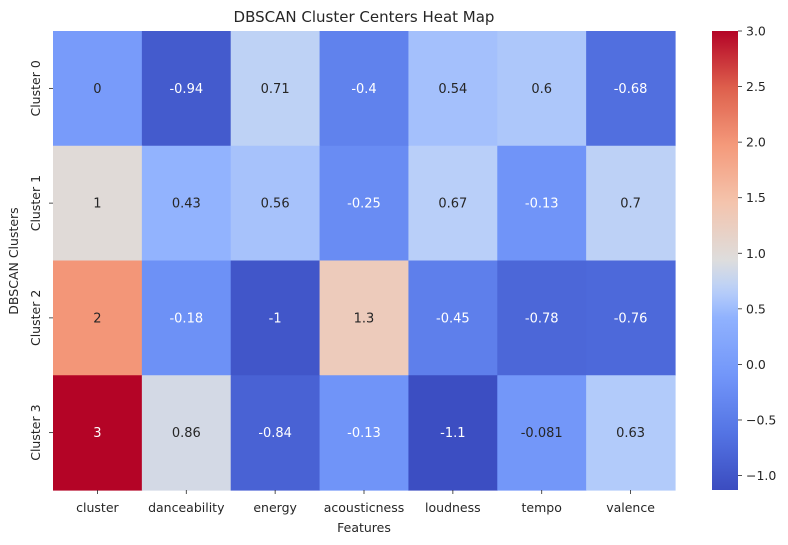 The width and height of the screenshot is (788, 545). What do you see at coordinates (756, 86) in the screenshot?
I see `colorbar-tick-label: 2.5` at bounding box center [756, 86].